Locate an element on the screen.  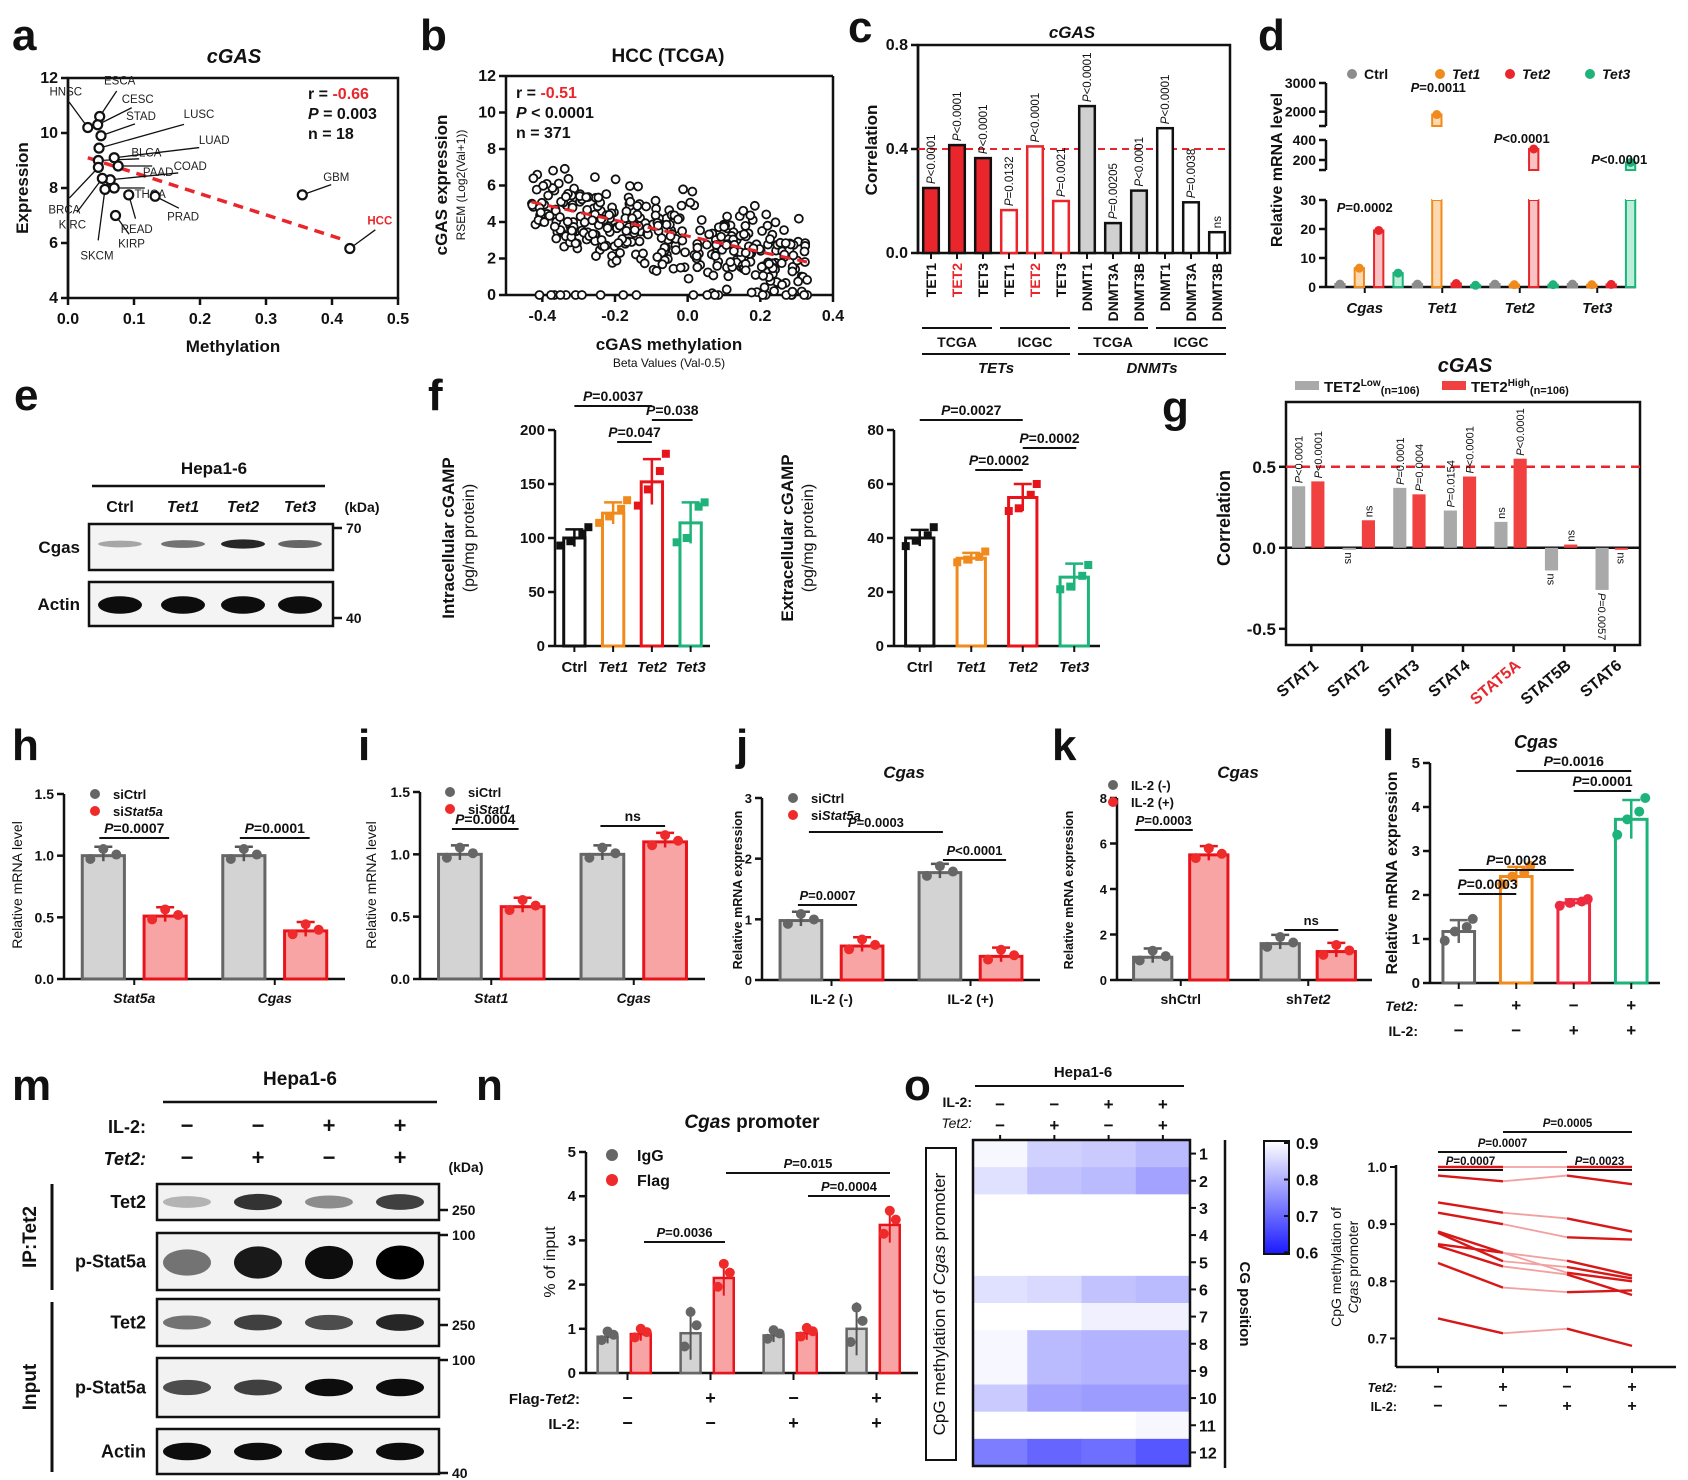
colorbar-label: 0.9 is located at coordinates (1307, 1144).